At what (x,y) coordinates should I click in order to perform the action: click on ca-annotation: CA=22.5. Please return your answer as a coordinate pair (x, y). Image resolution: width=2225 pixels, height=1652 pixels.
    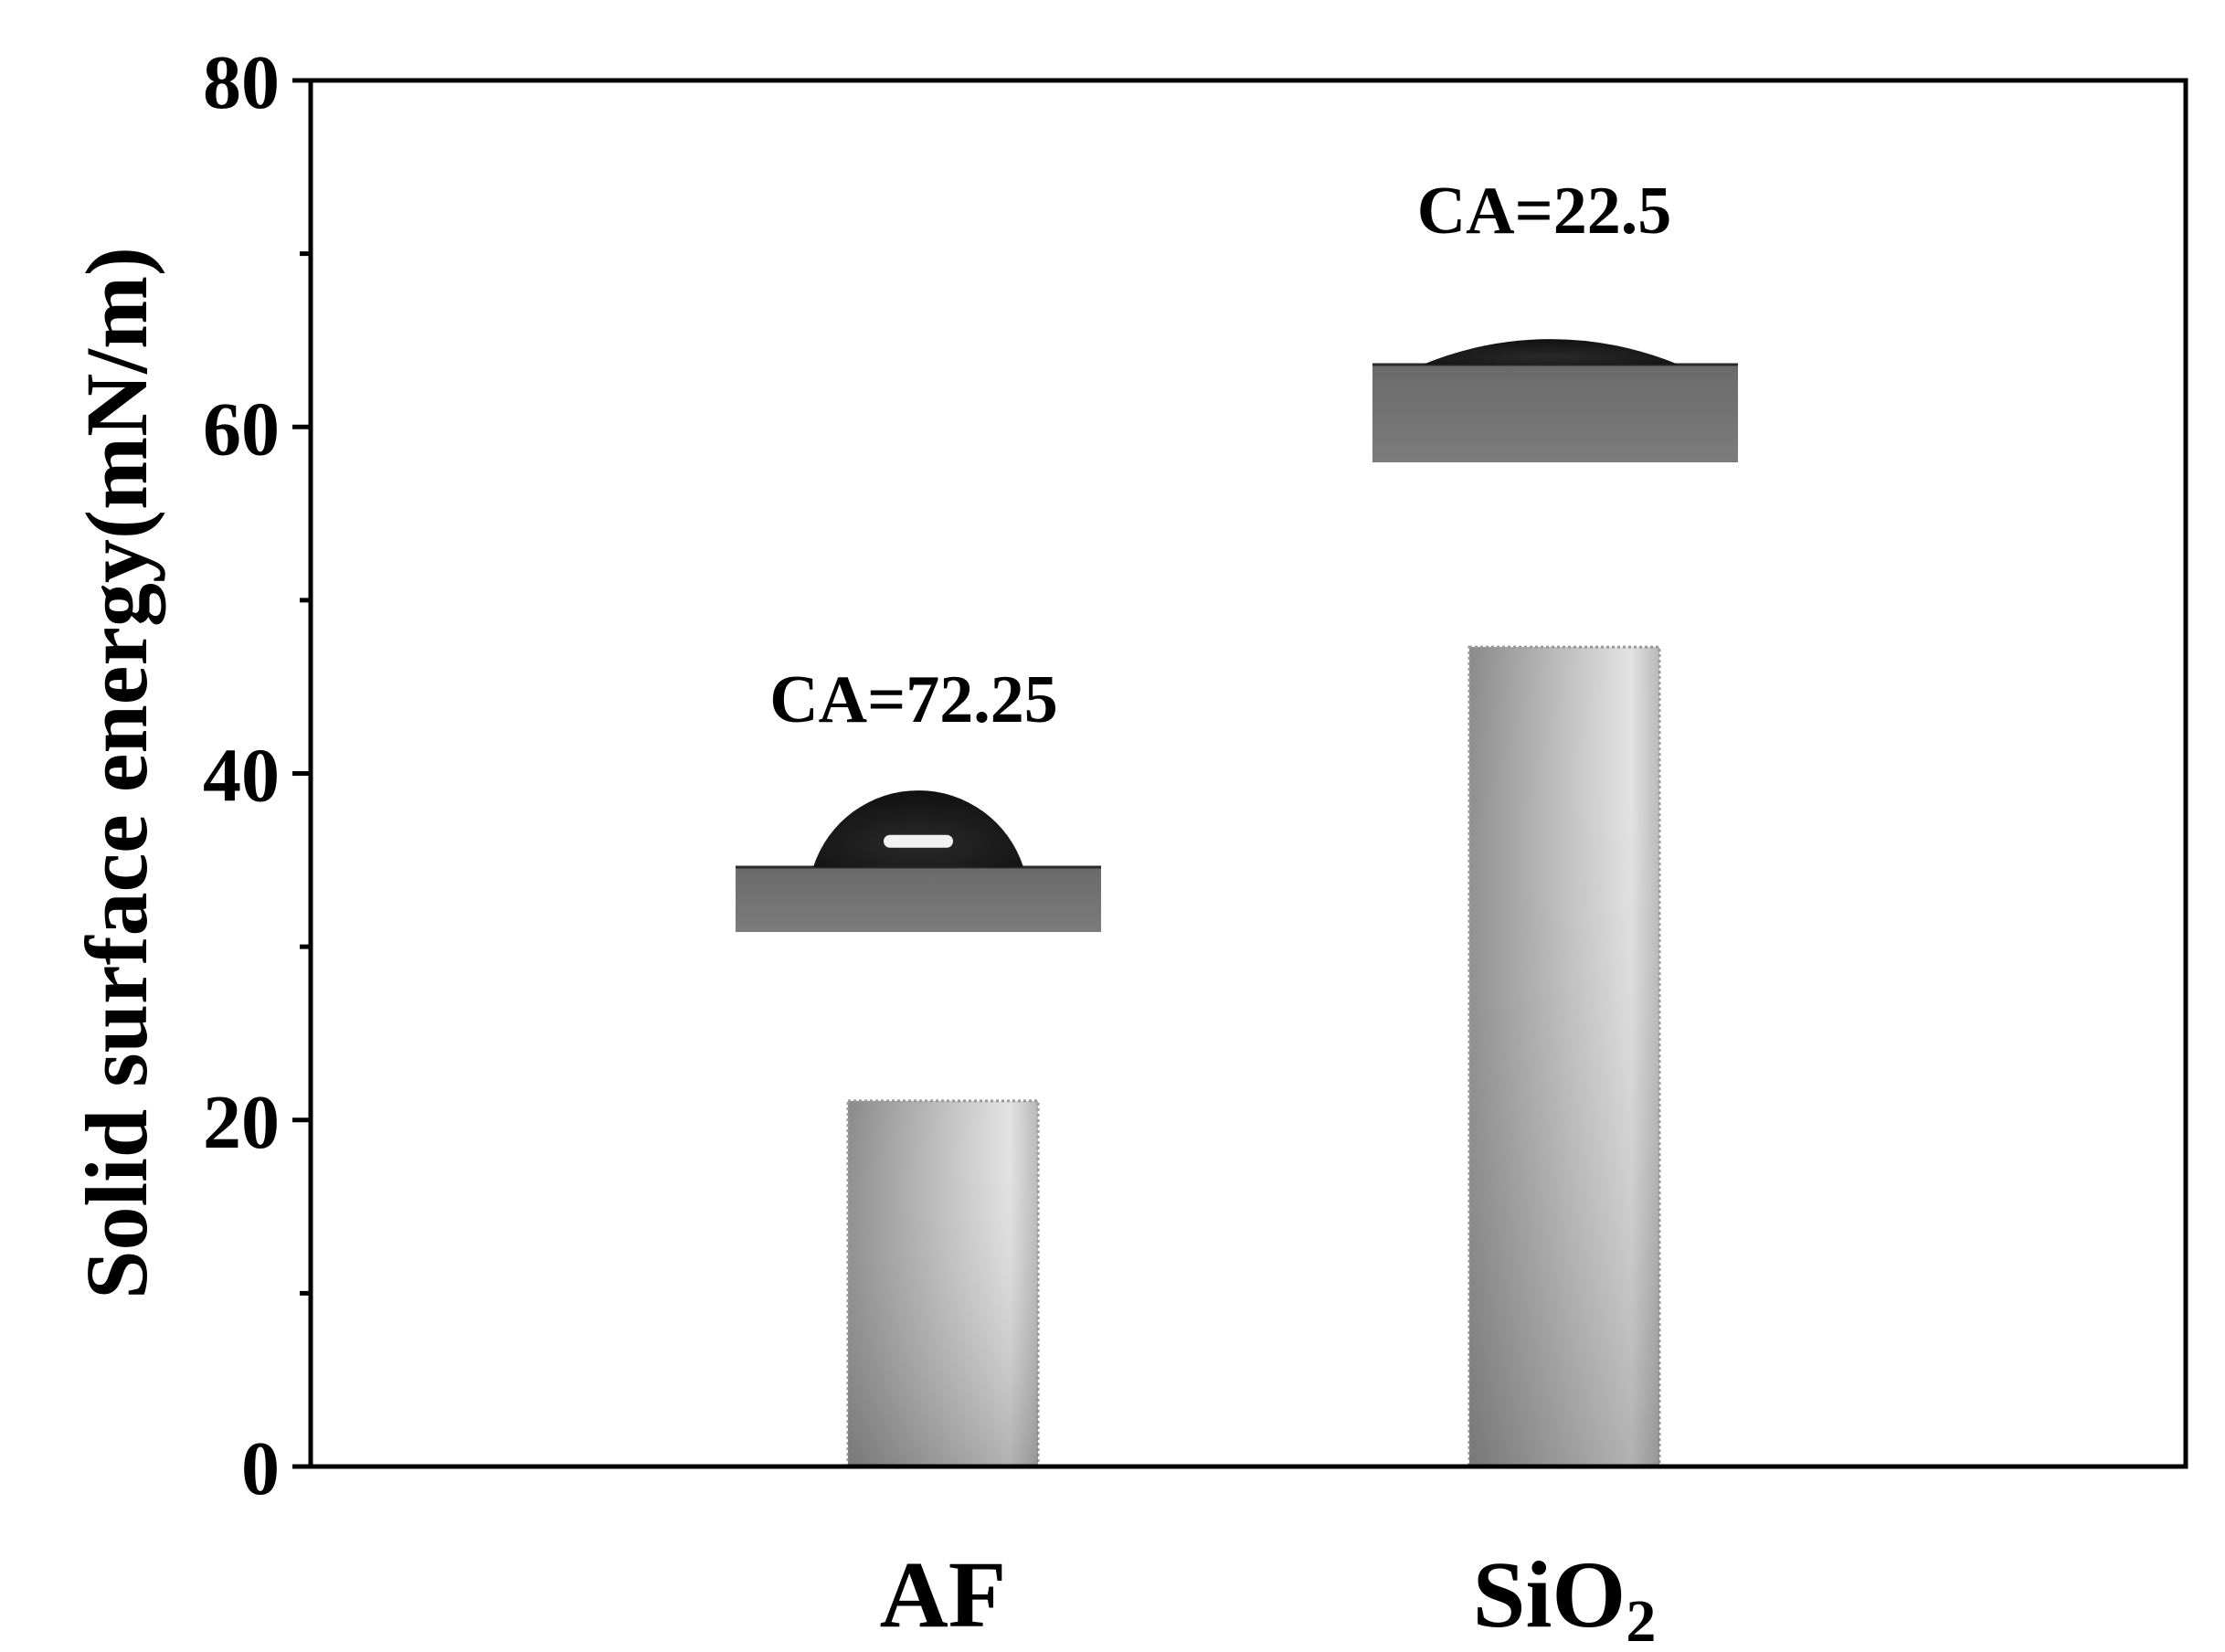
    Looking at the image, I should click on (1544, 212).